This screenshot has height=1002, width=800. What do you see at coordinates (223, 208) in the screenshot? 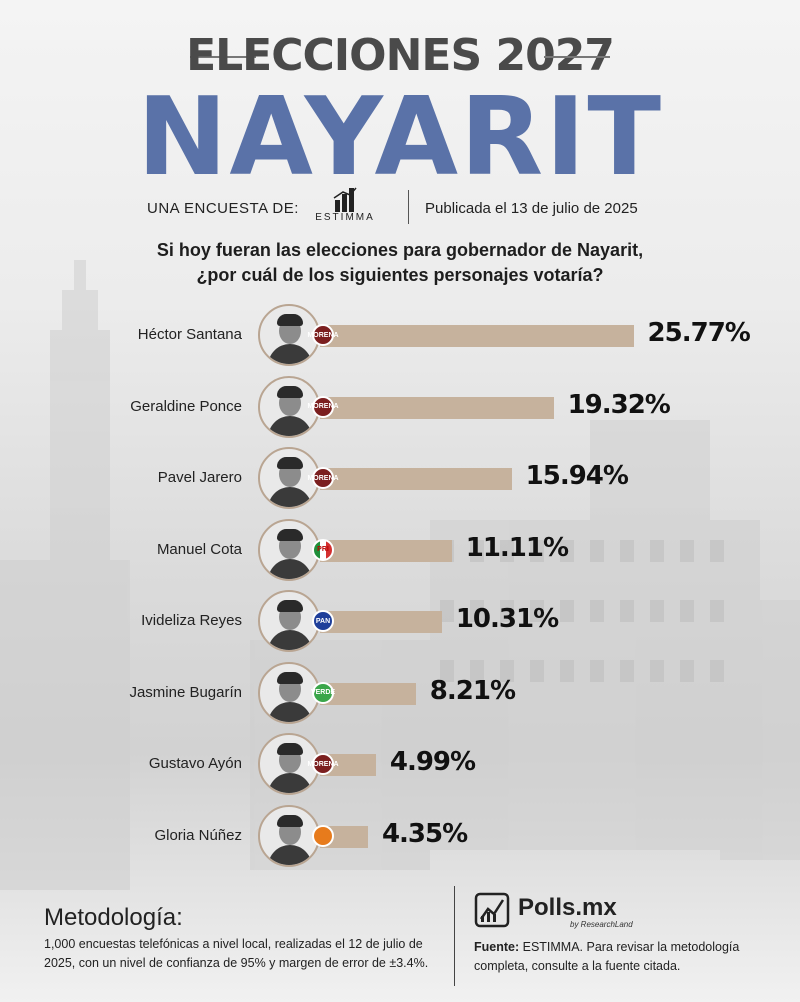
I see `survey-by-label: UNA ENCUESTA DE:` at bounding box center [223, 208].